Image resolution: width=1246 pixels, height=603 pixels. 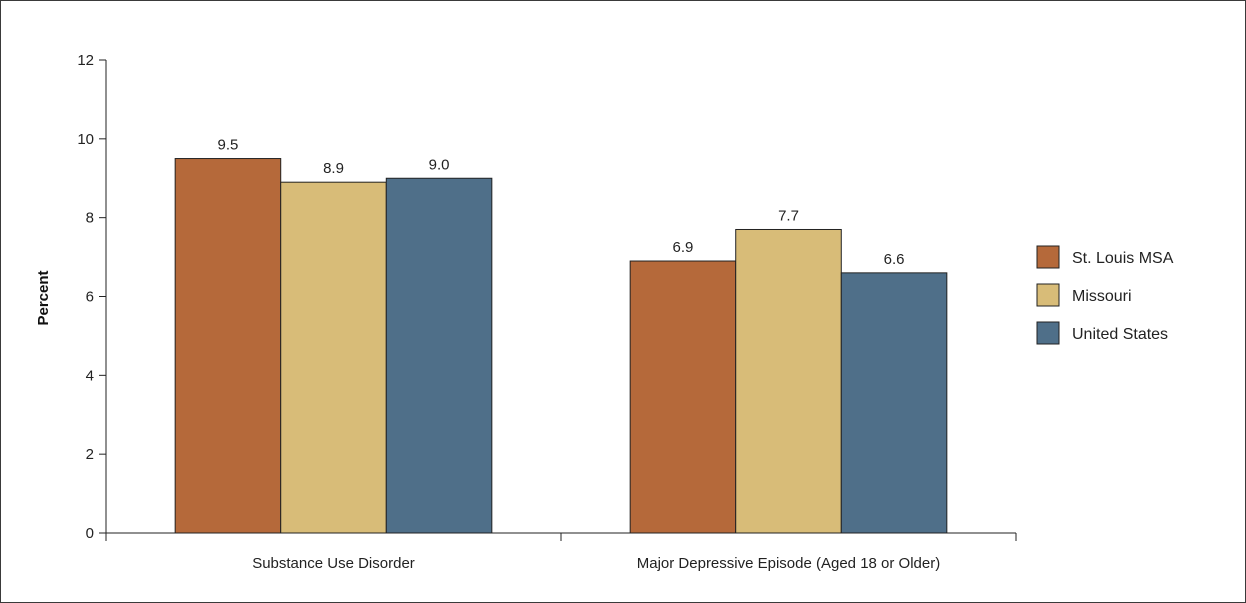 What do you see at coordinates (228, 145) in the screenshot?
I see `bar-value-label: 9.5` at bounding box center [228, 145].